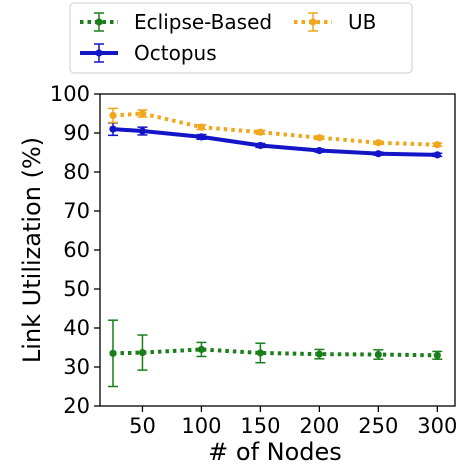 The image size is (474, 474). What do you see at coordinates (201, 426) in the screenshot?
I see `x-tick-label: 100` at bounding box center [201, 426].